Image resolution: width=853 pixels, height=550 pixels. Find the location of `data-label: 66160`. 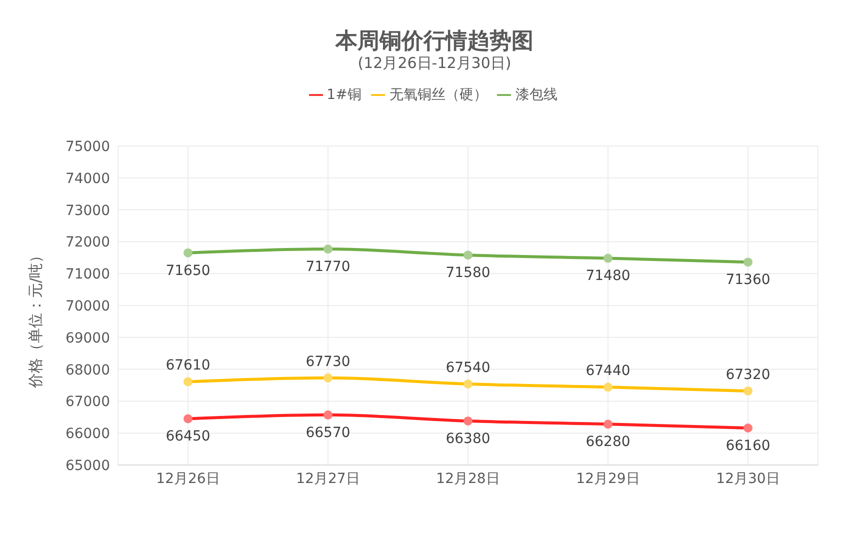

data-label: 66160 is located at coordinates (748, 446).